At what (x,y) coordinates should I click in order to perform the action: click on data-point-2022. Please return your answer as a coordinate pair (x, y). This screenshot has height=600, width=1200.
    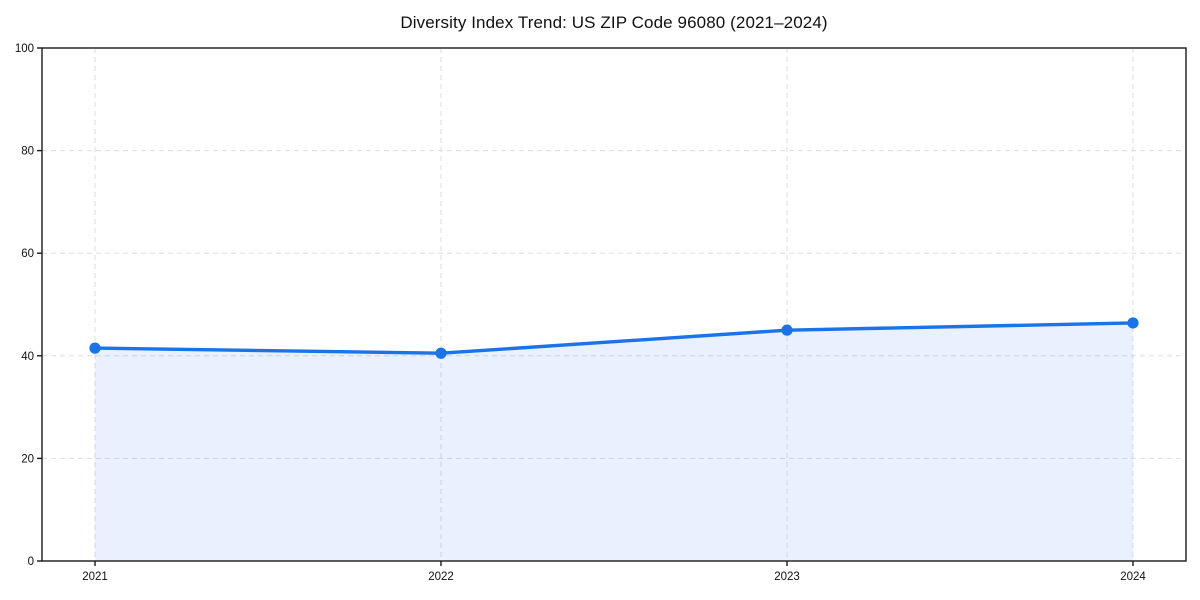
    Looking at the image, I should click on (441, 353).